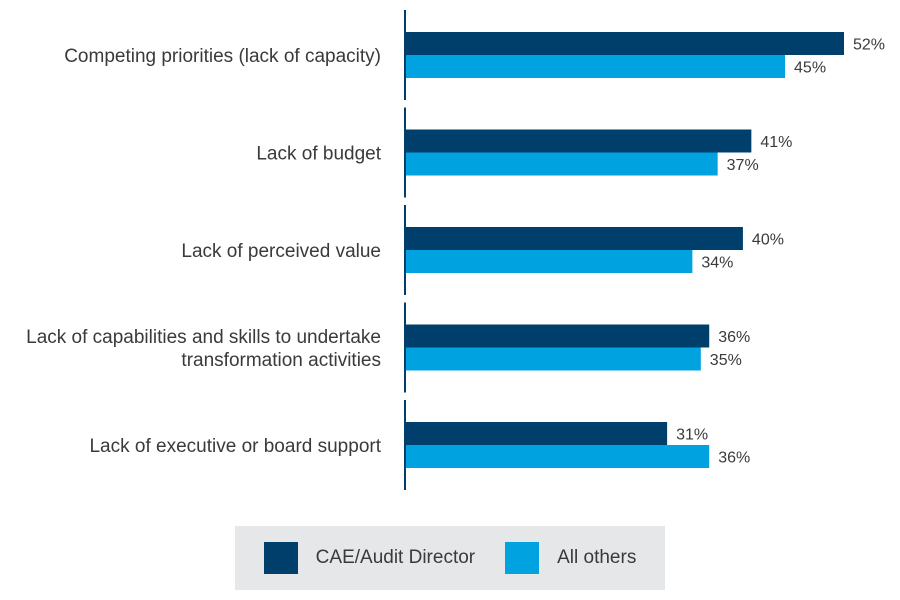 This screenshot has height=600, width=900. Describe the element at coordinates (281, 251) in the screenshot. I see `category-label: Lack of perceived value` at that location.